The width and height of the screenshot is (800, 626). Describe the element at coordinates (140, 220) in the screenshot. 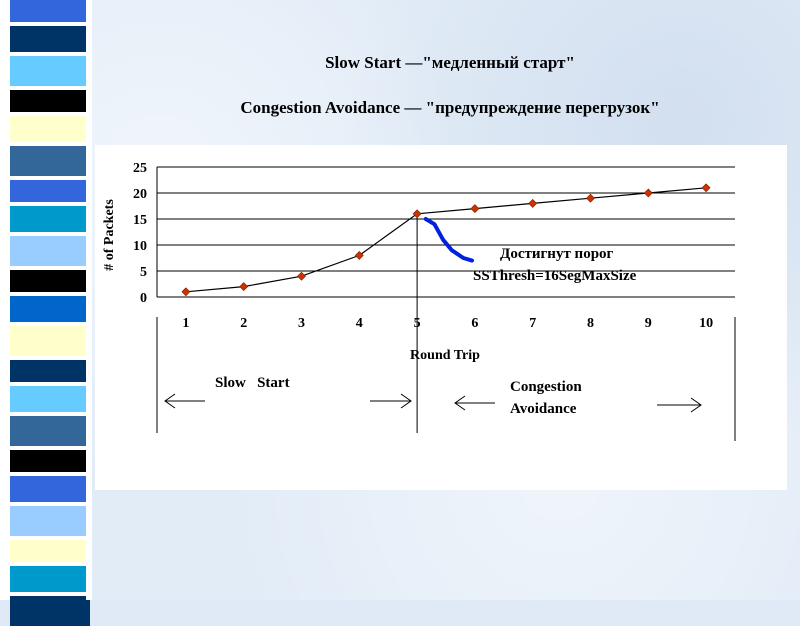

I see `y-tick-label: 15` at that location.